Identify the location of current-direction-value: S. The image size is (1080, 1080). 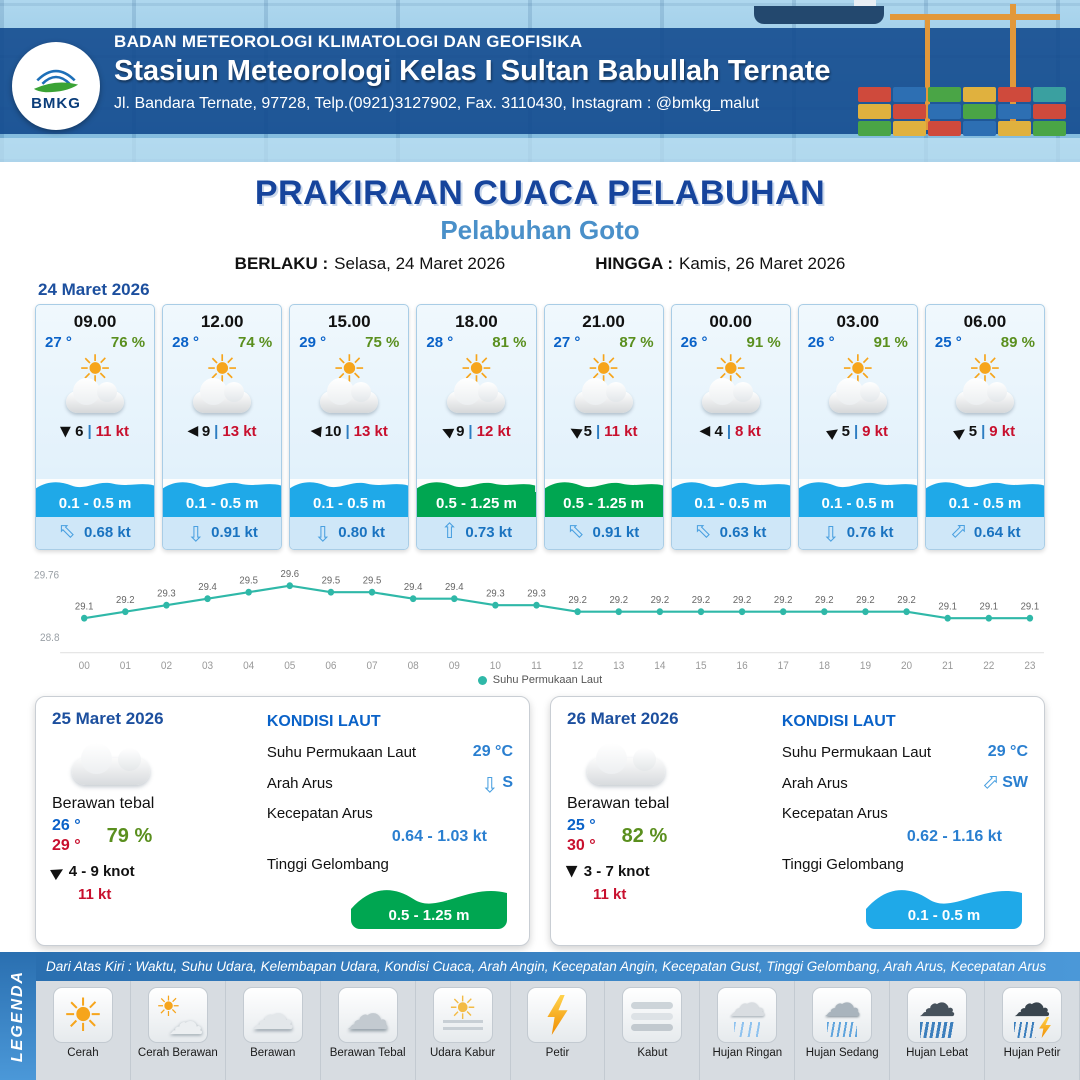
(507, 782).